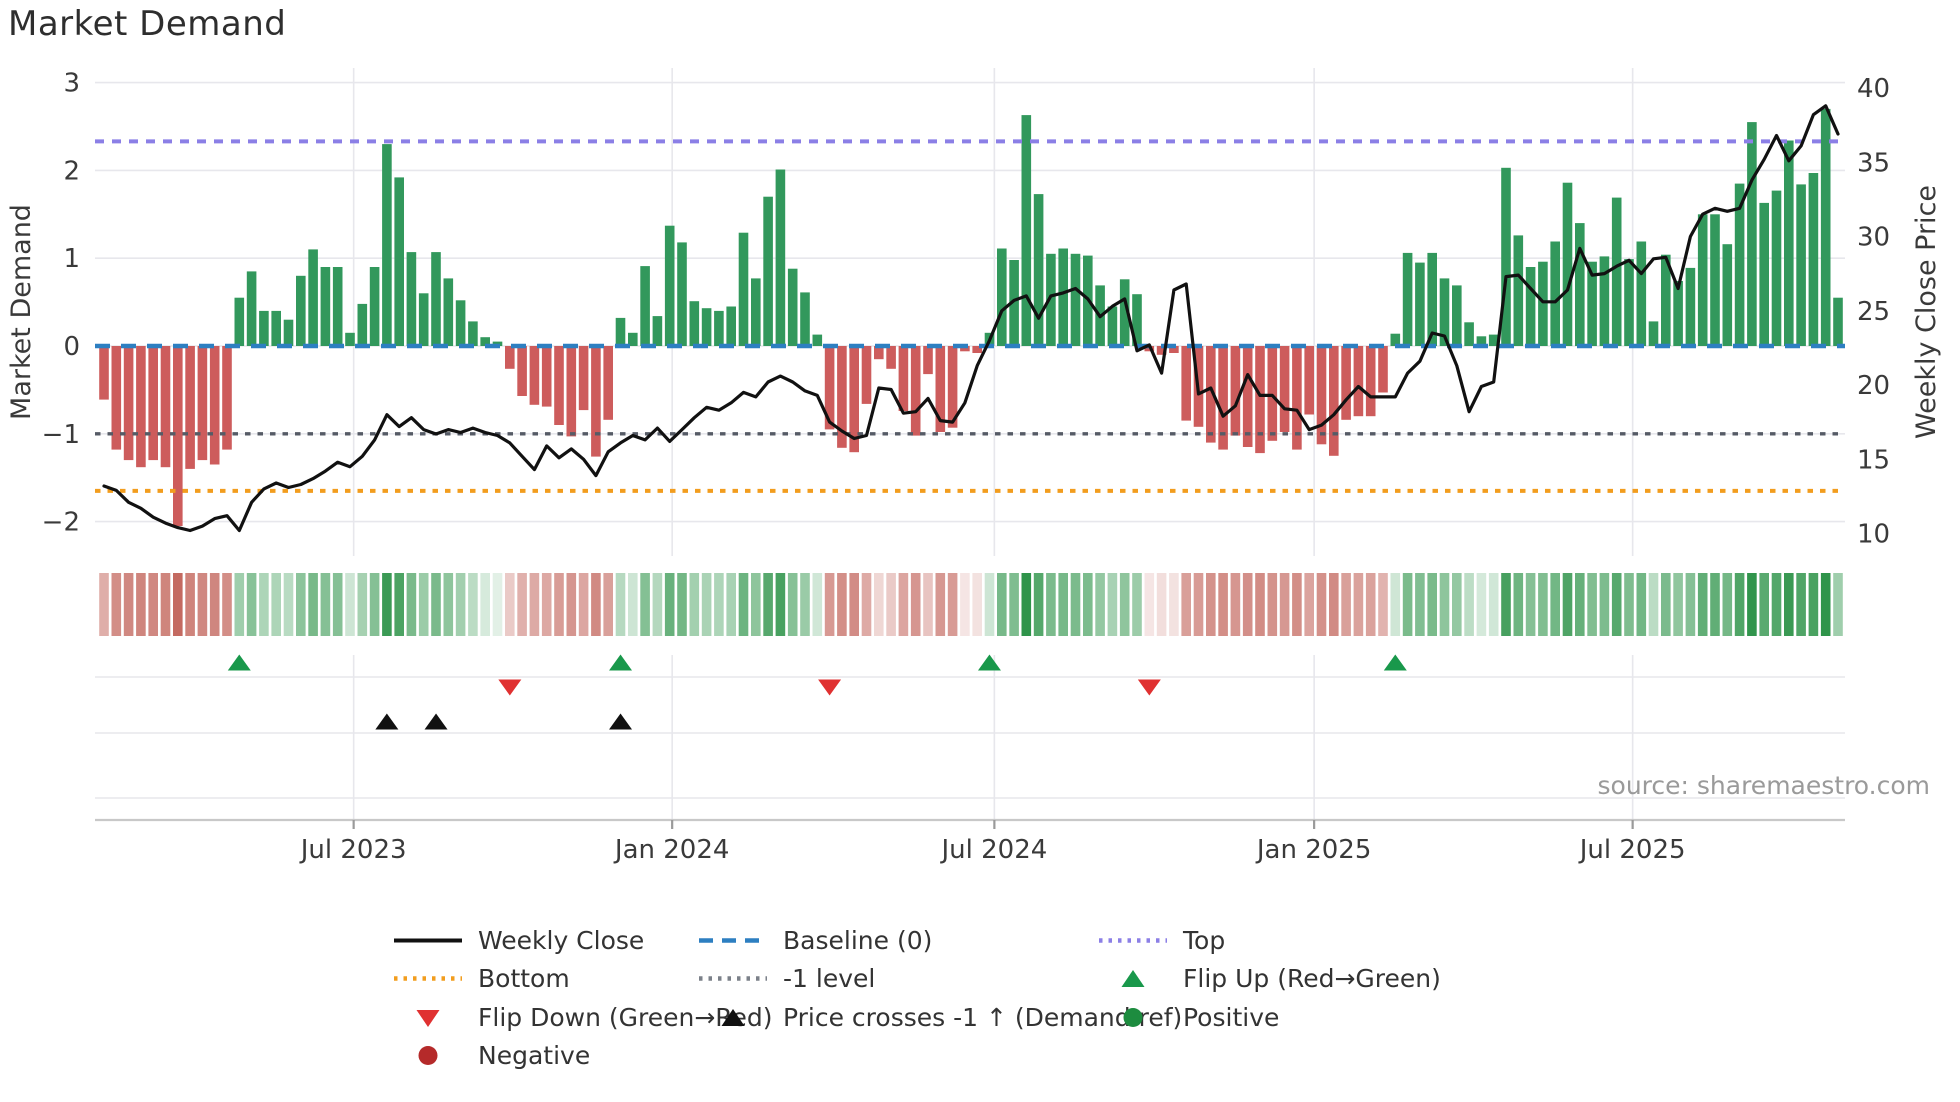 Image resolution: width=1960 pixels, height=1102 pixels. I want to click on right-axis-tick-label: 10, so click(1873, 535).